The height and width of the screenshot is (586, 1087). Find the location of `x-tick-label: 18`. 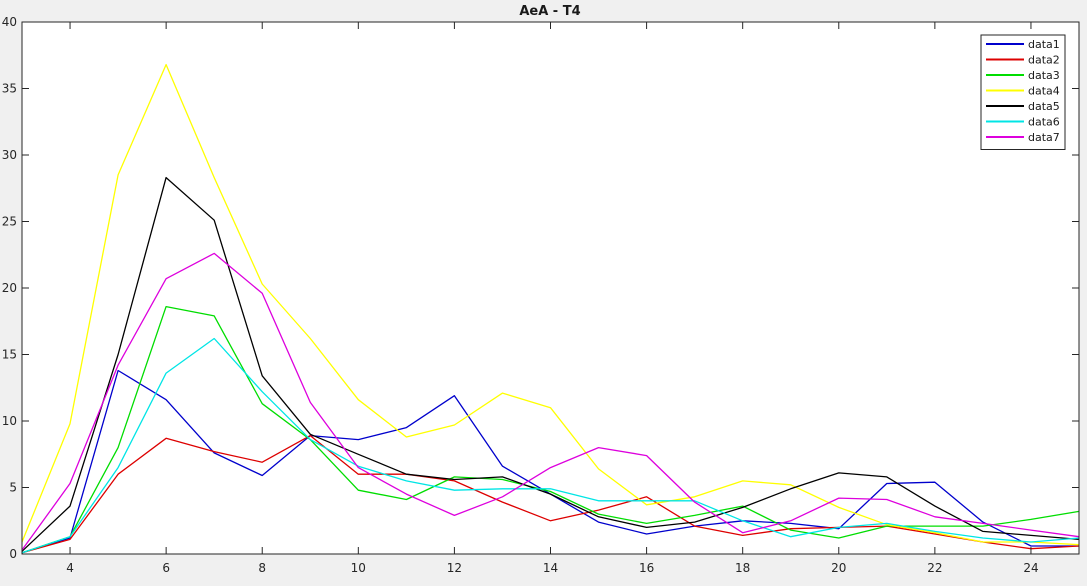

x-tick-label: 18 is located at coordinates (742, 568).